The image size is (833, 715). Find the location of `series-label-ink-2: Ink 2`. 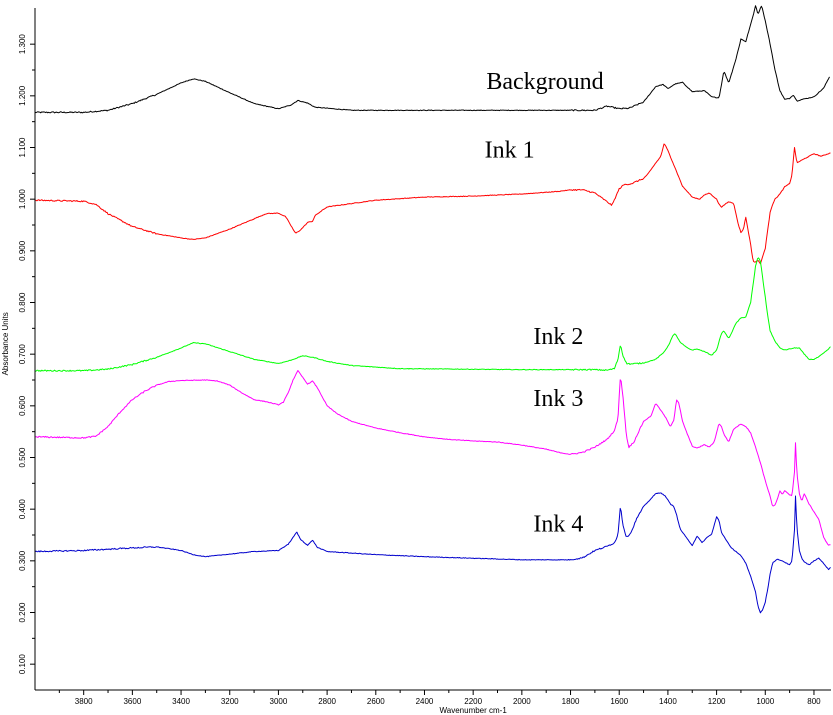

series-label-ink-2: Ink 2 is located at coordinates (558, 337).